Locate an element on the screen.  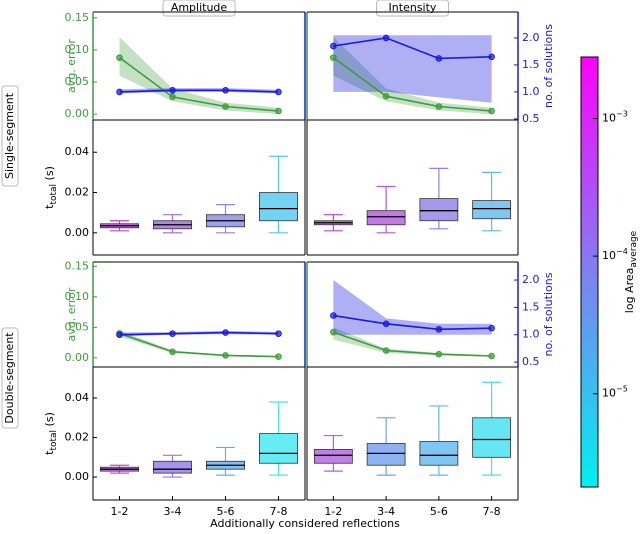
panel: 0.5 1.0 1.5 2.0 no. of solutions is located at coordinates (430, 314).